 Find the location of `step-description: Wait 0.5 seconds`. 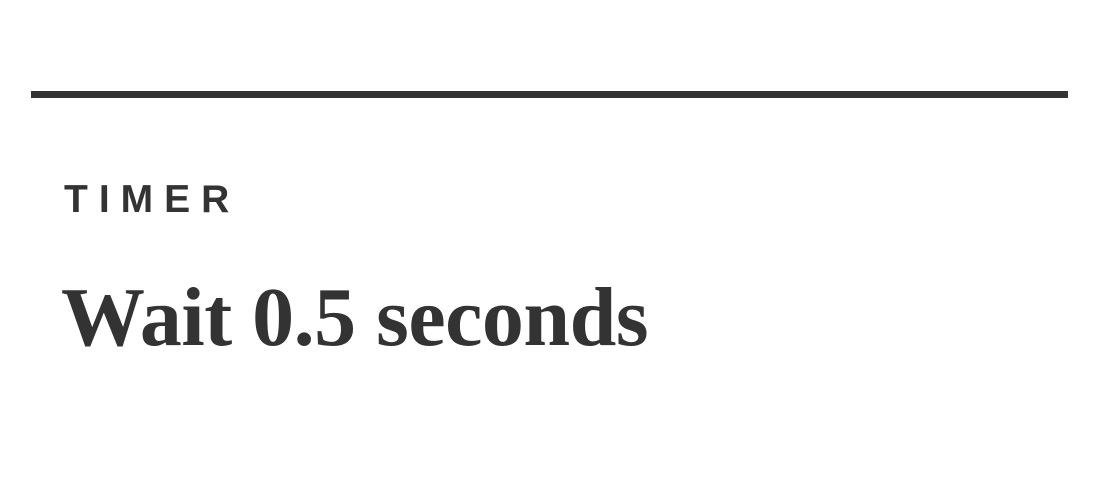

step-description: Wait 0.5 seconds is located at coordinates (355, 317).